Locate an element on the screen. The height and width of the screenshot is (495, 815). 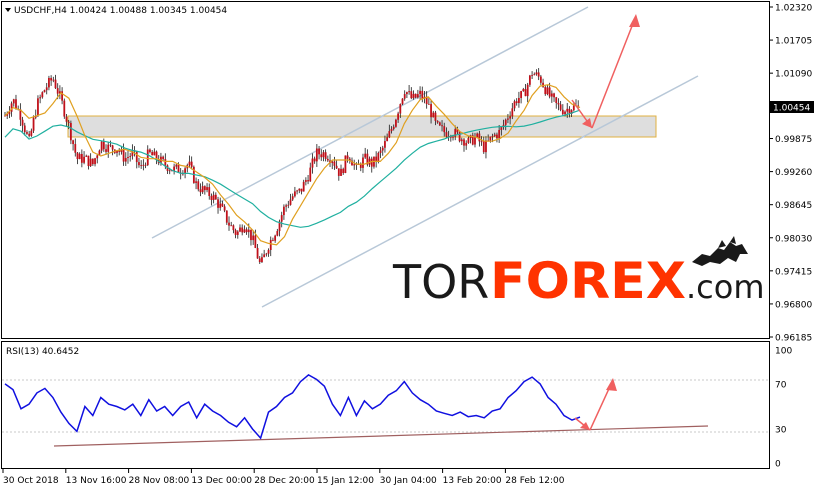
rsi-series-line is located at coordinates (292, 406).